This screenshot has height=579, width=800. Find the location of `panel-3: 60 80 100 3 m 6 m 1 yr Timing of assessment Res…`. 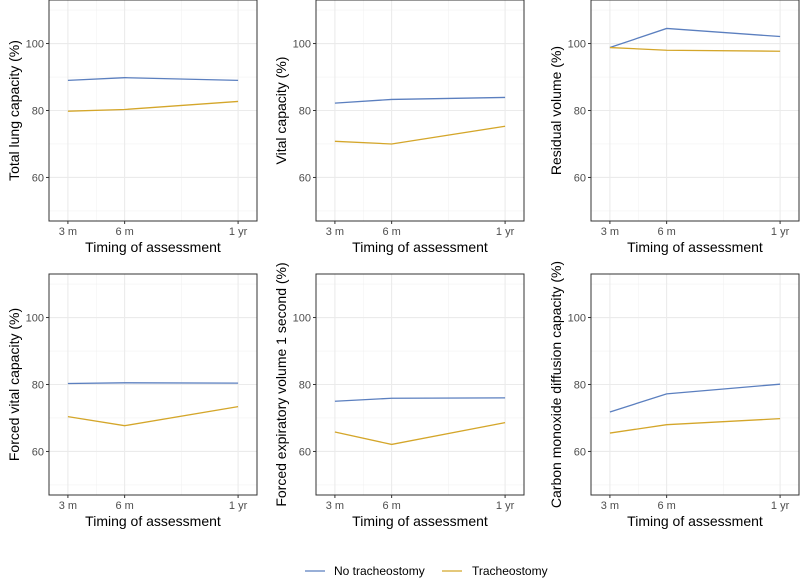

panel-3: 60 80 100 3 m 6 m 1 yr Timing of assessment Res… is located at coordinates (674, 127).